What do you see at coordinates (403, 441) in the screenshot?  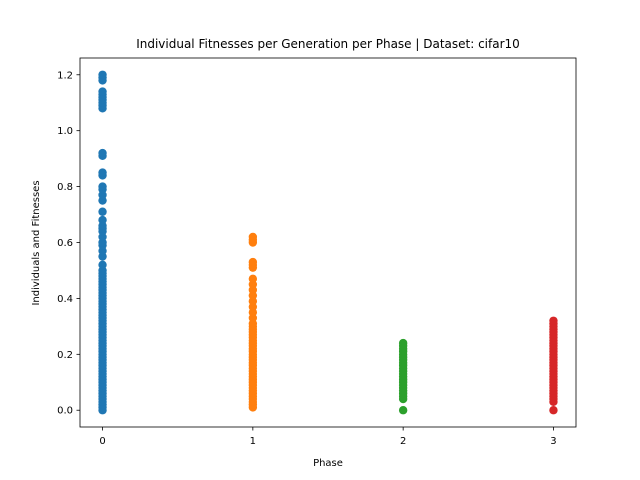 I see `x-tick-label: 2` at bounding box center [403, 441].